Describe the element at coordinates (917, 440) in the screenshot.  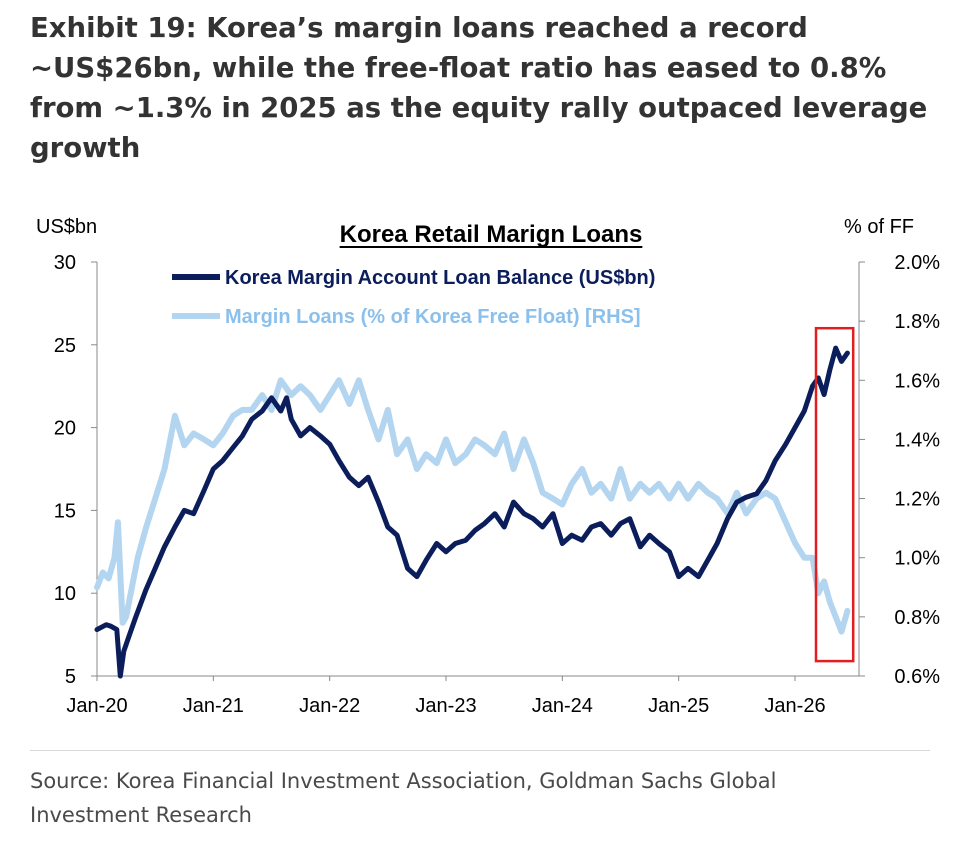
I see `y-right-tick-label: 1.4%` at that location.